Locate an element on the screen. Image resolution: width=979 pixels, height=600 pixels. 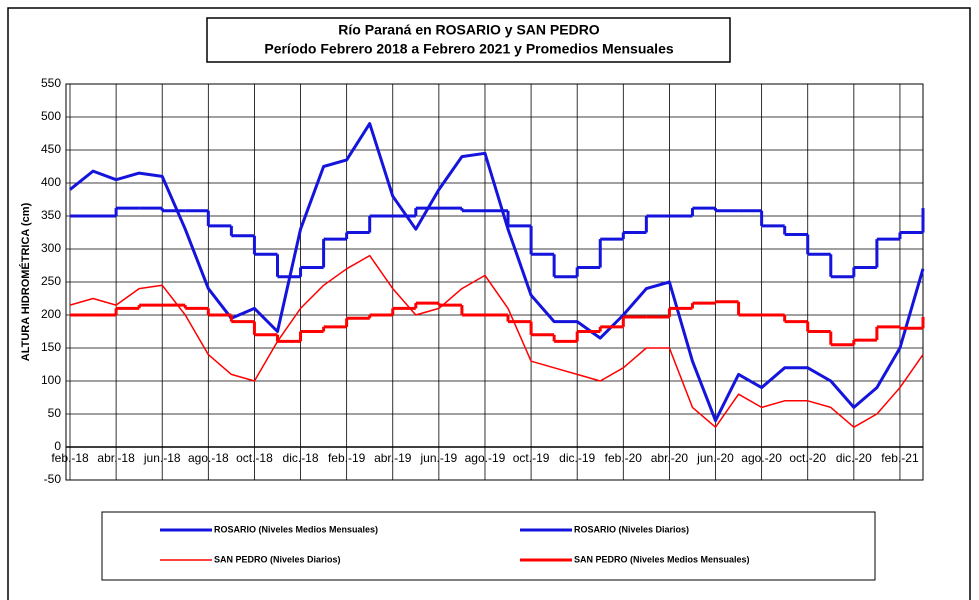
y-tick-label: 250 is located at coordinates (51, 281).